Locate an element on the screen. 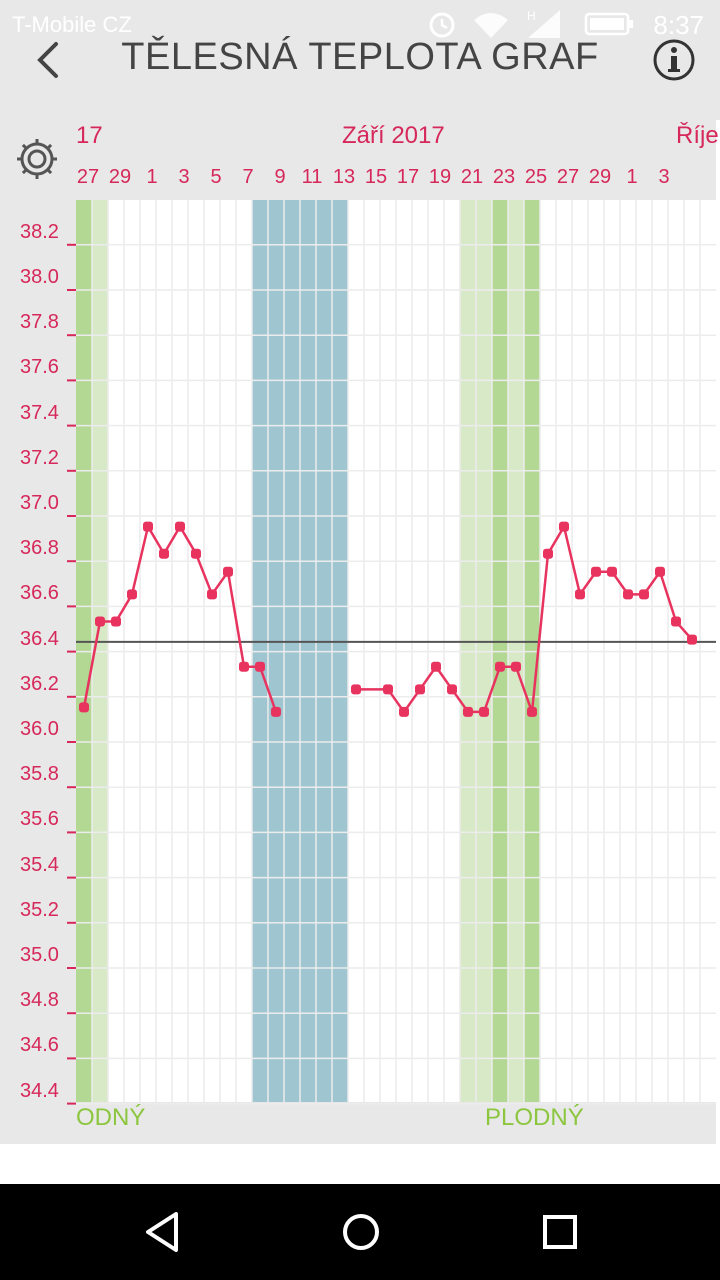 The image size is (720, 1280). day-label: 19 is located at coordinates (440, 177).